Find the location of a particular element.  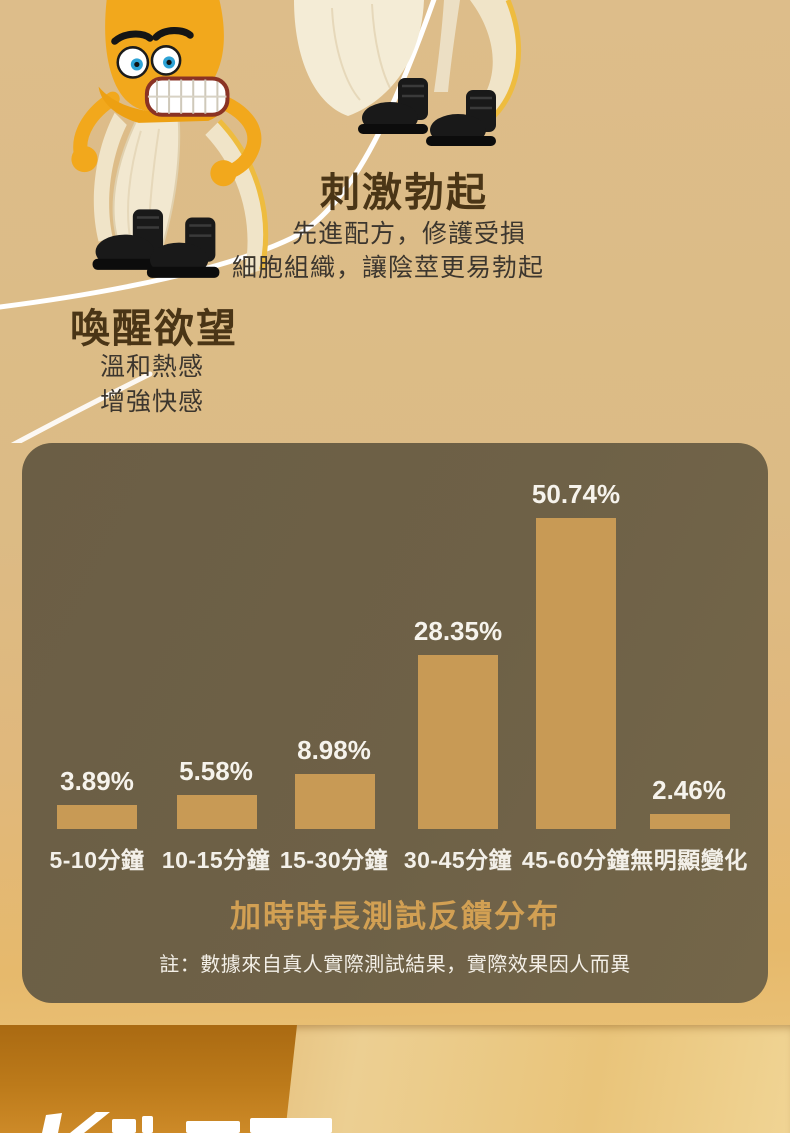

bar-category-label: 10-15分鐘 is located at coordinates (216, 860).